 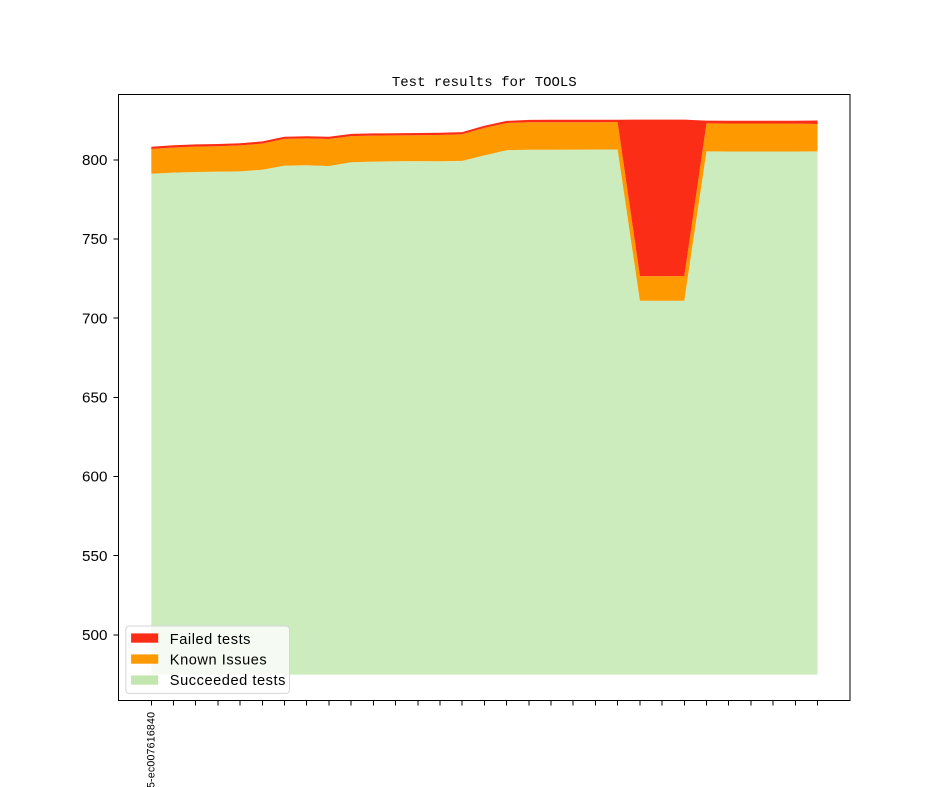 What do you see at coordinates (228, 681) in the screenshot?
I see `svg-text: Succeeded tests` at bounding box center [228, 681].